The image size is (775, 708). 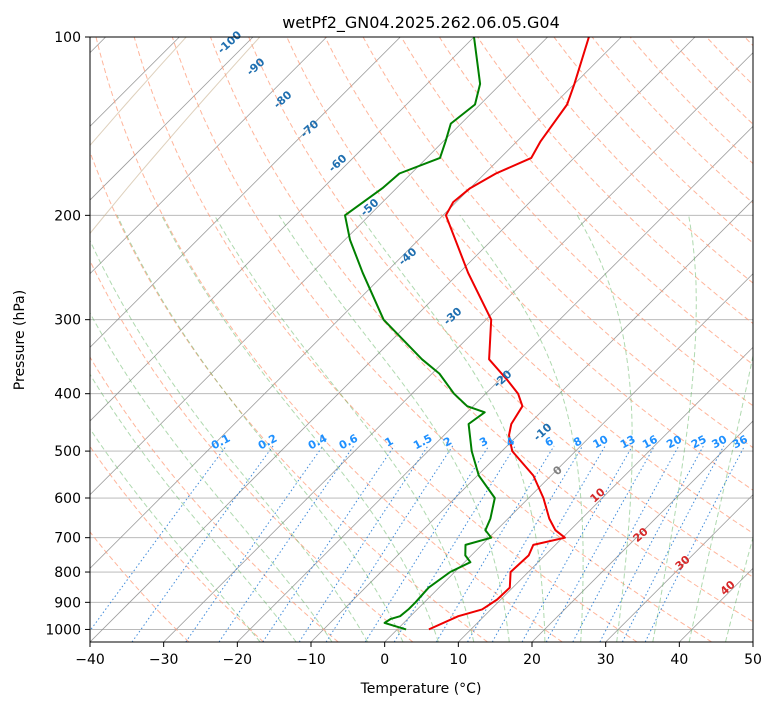 I want to click on y-tick-label: 300, so click(x=67, y=321).